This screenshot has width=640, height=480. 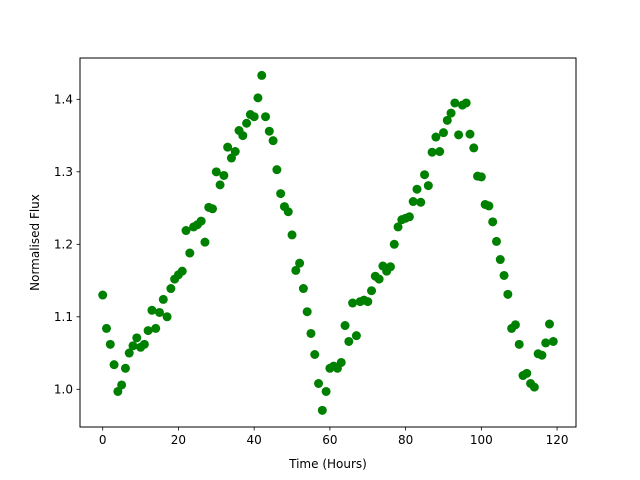 I want to click on x-axis-label: Time (Hours), so click(x=327, y=464).